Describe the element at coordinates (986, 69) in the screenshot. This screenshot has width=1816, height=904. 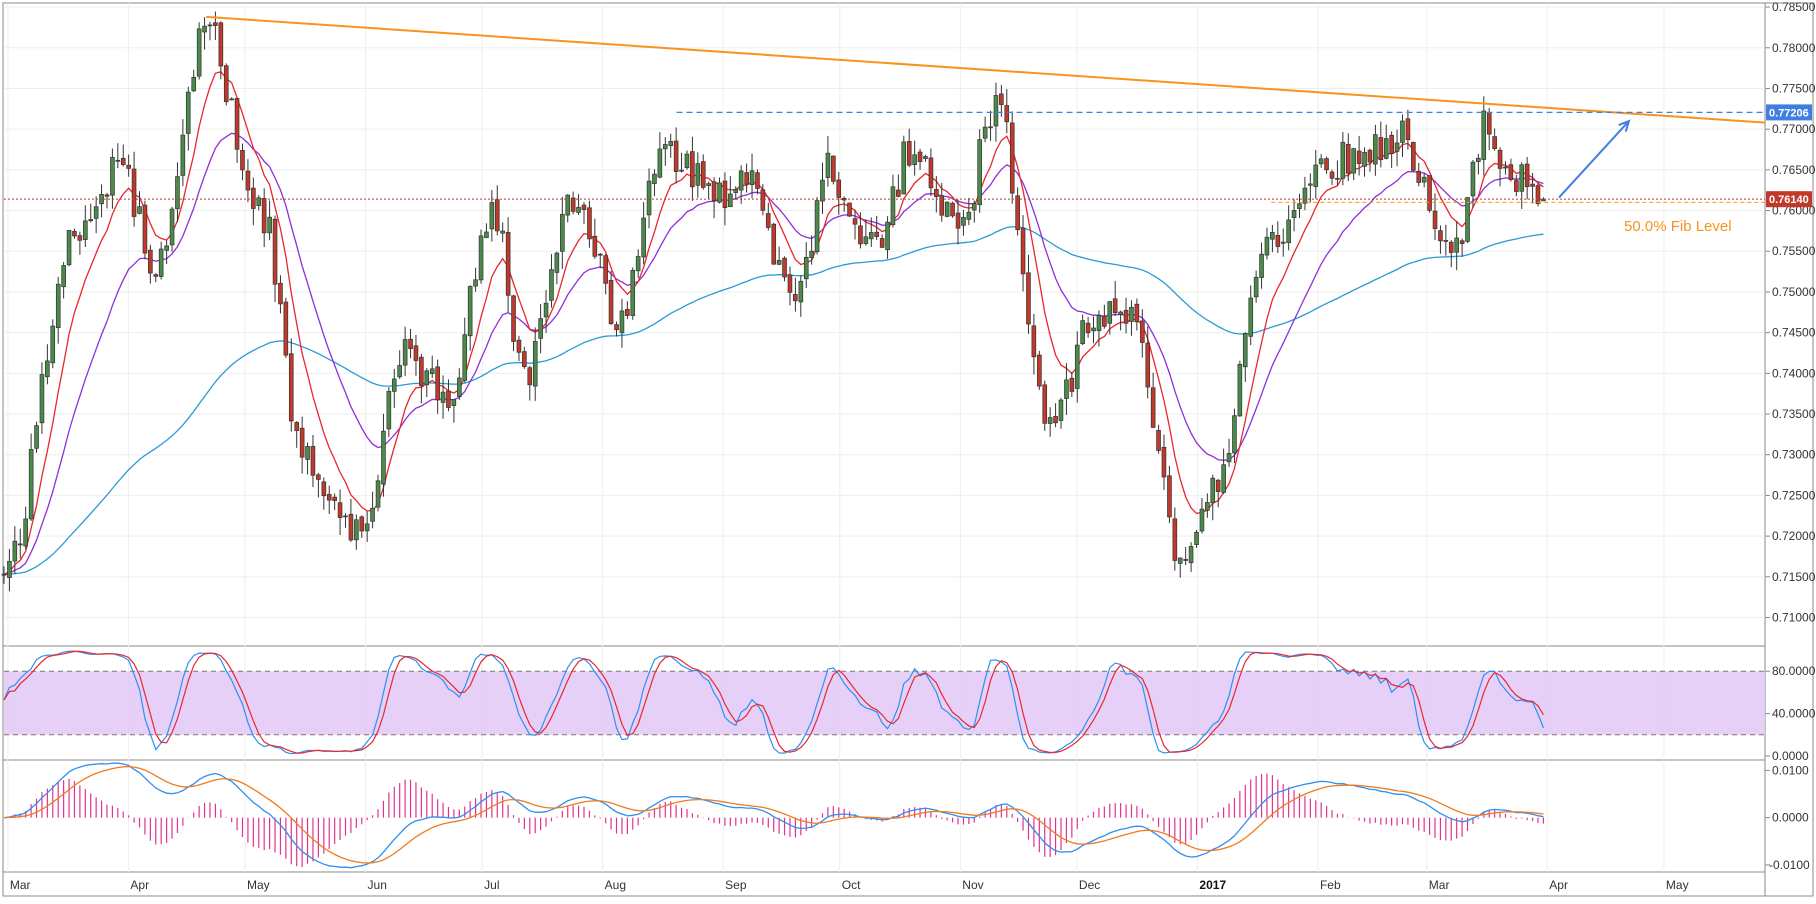
I see `descending-trendline` at that location.